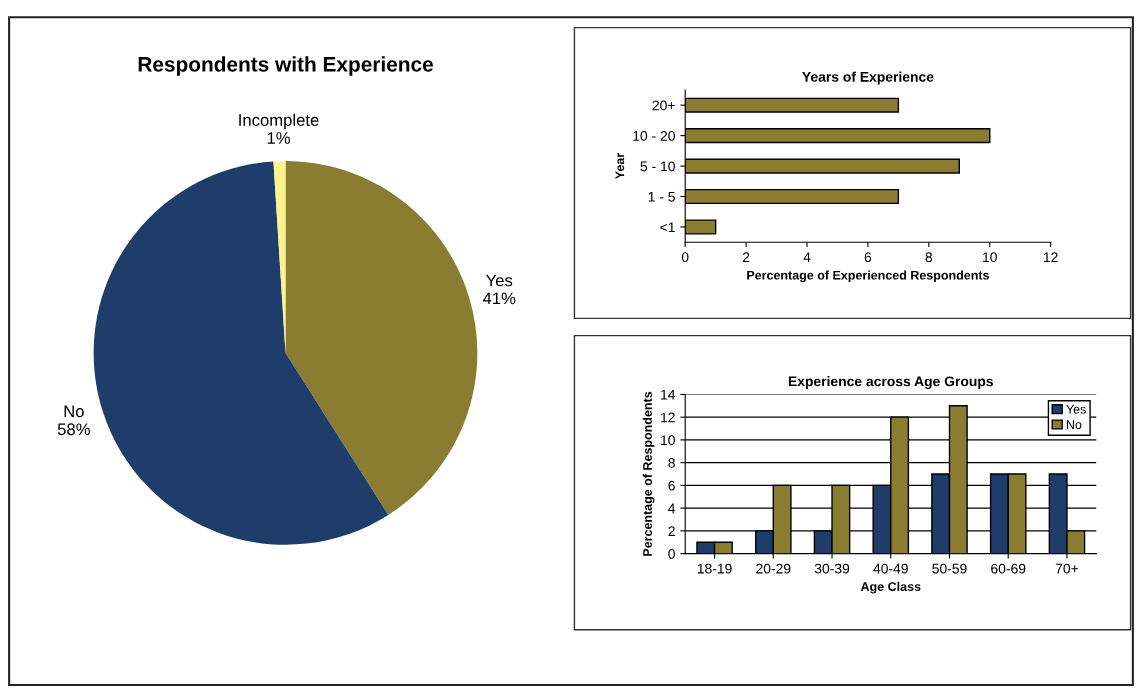 Image resolution: width=1142 pixels, height=692 pixels. What do you see at coordinates (1074, 425) in the screenshot?
I see `legend-label: No` at bounding box center [1074, 425].